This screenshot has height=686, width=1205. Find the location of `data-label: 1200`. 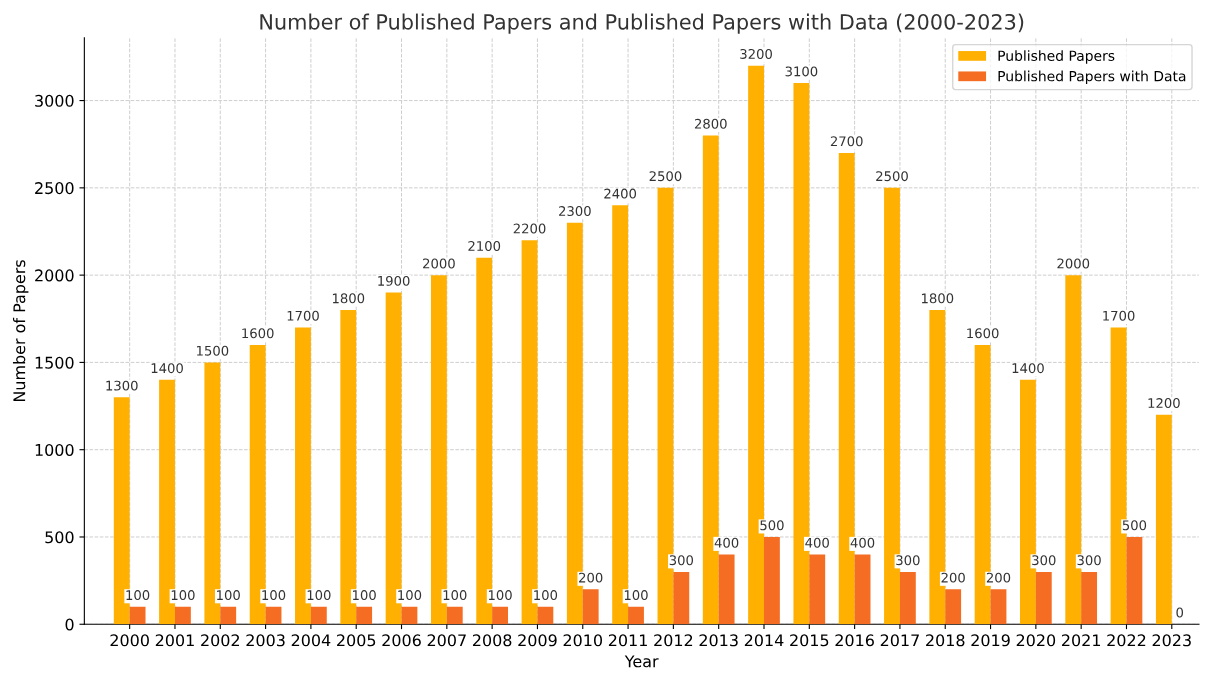

data-label: 1200 is located at coordinates (1164, 403).